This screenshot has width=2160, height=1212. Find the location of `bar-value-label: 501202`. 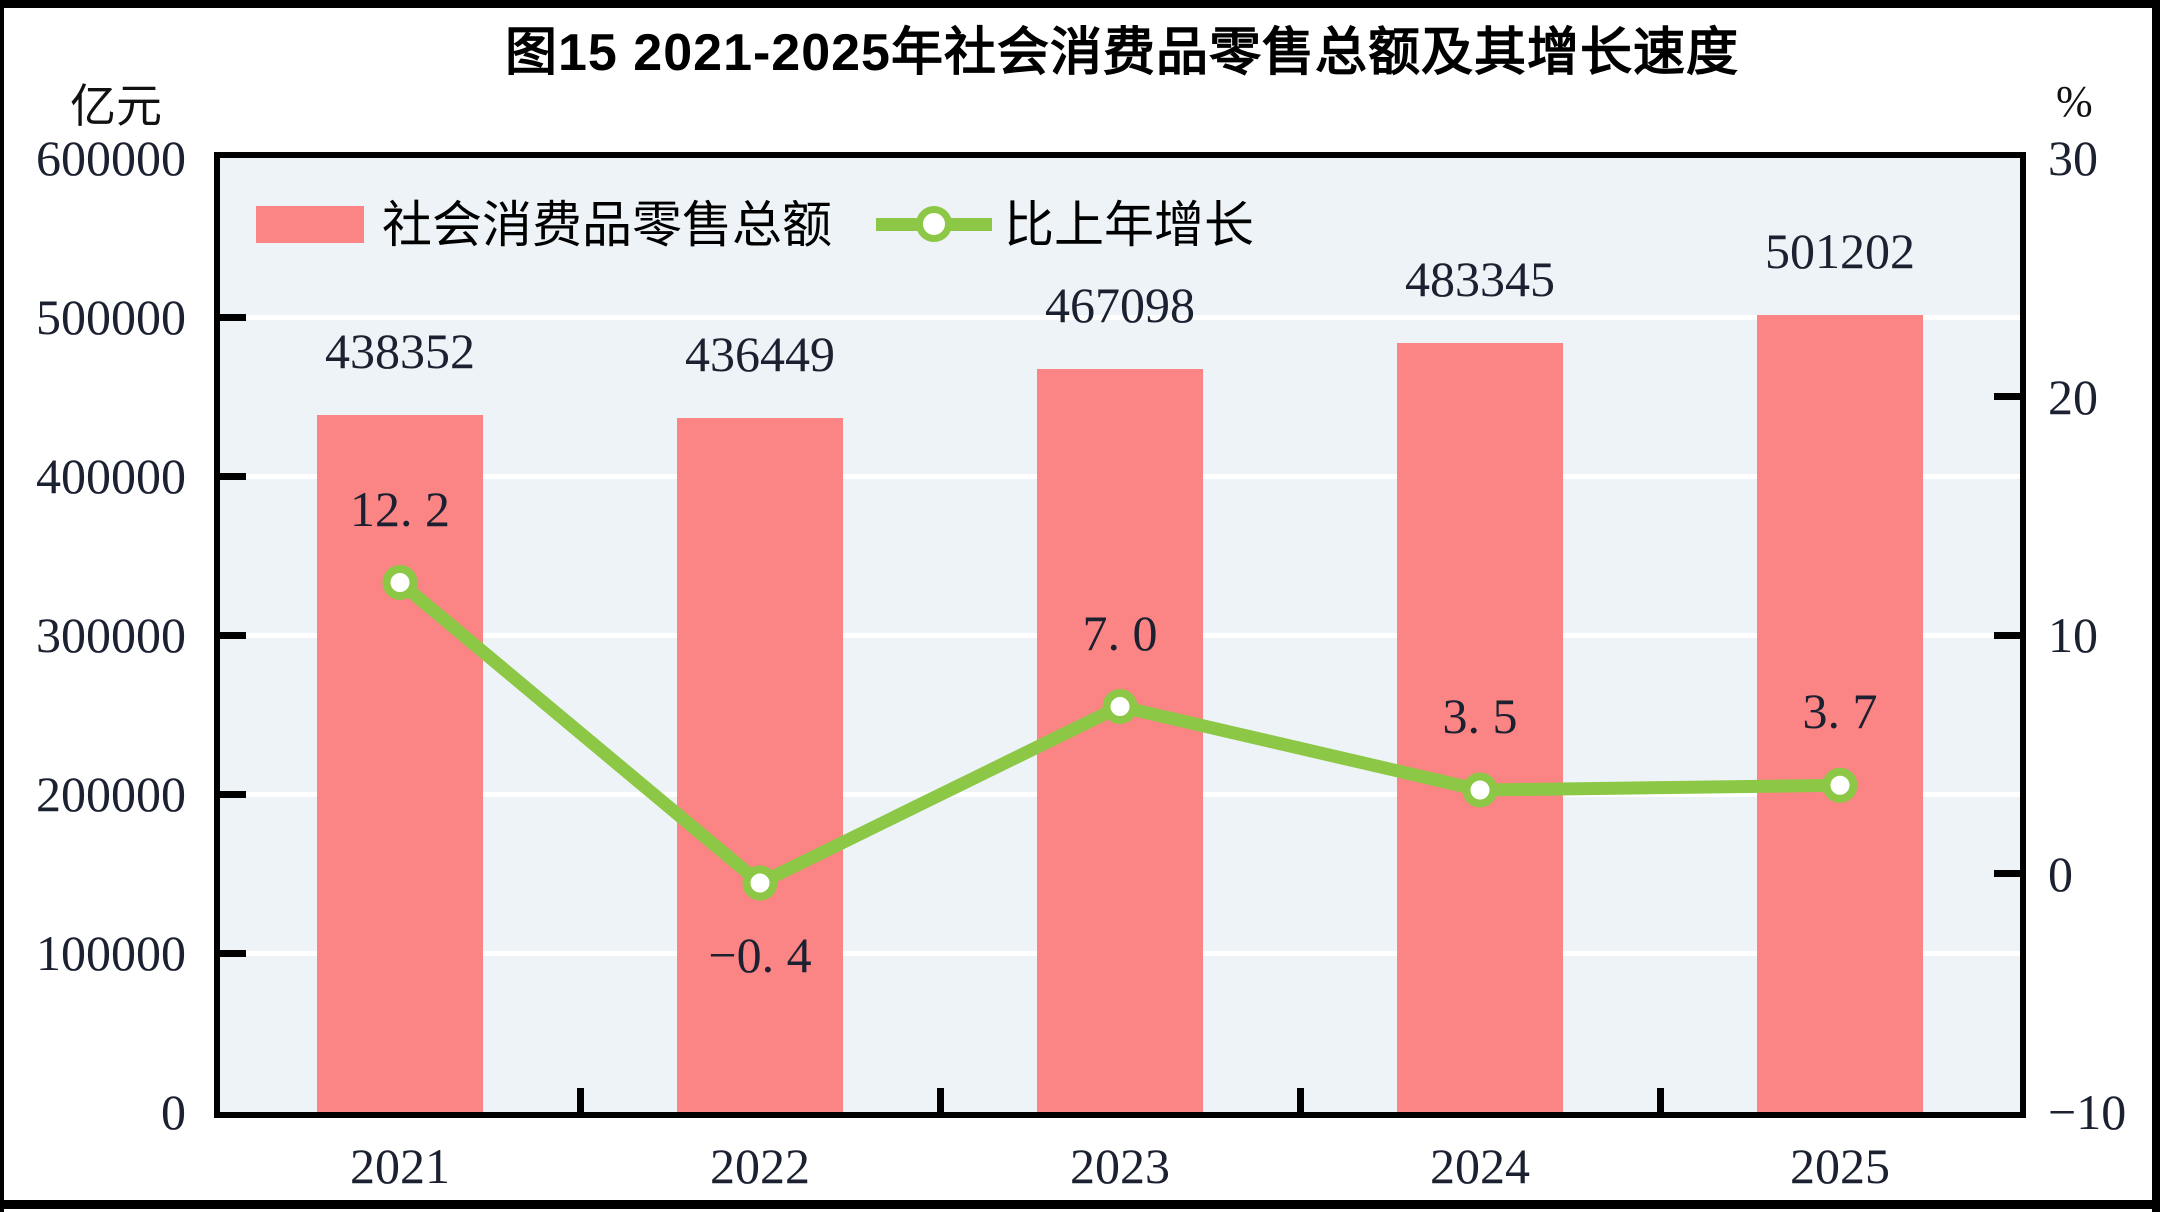

bar-value-label: 501202 is located at coordinates (1840, 251).